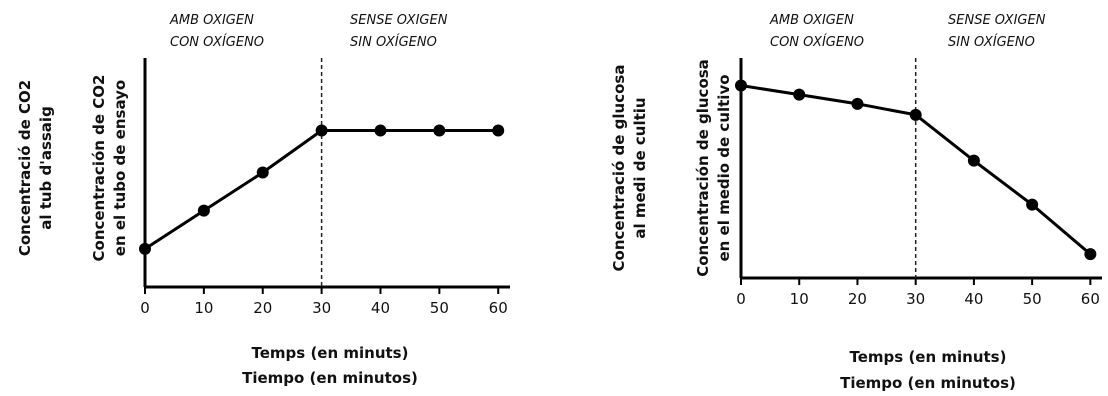  Describe the element at coordinates (120, 168) in the screenshot. I see `y-axis-label-inner-line: en el tubo de ensayo` at that location.